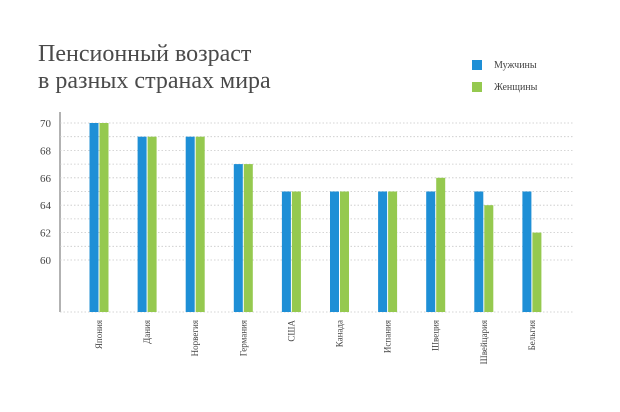 This screenshot has height=412, width=620. Describe the element at coordinates (388, 336) in the screenshot. I see `category-label: Испания` at that location.